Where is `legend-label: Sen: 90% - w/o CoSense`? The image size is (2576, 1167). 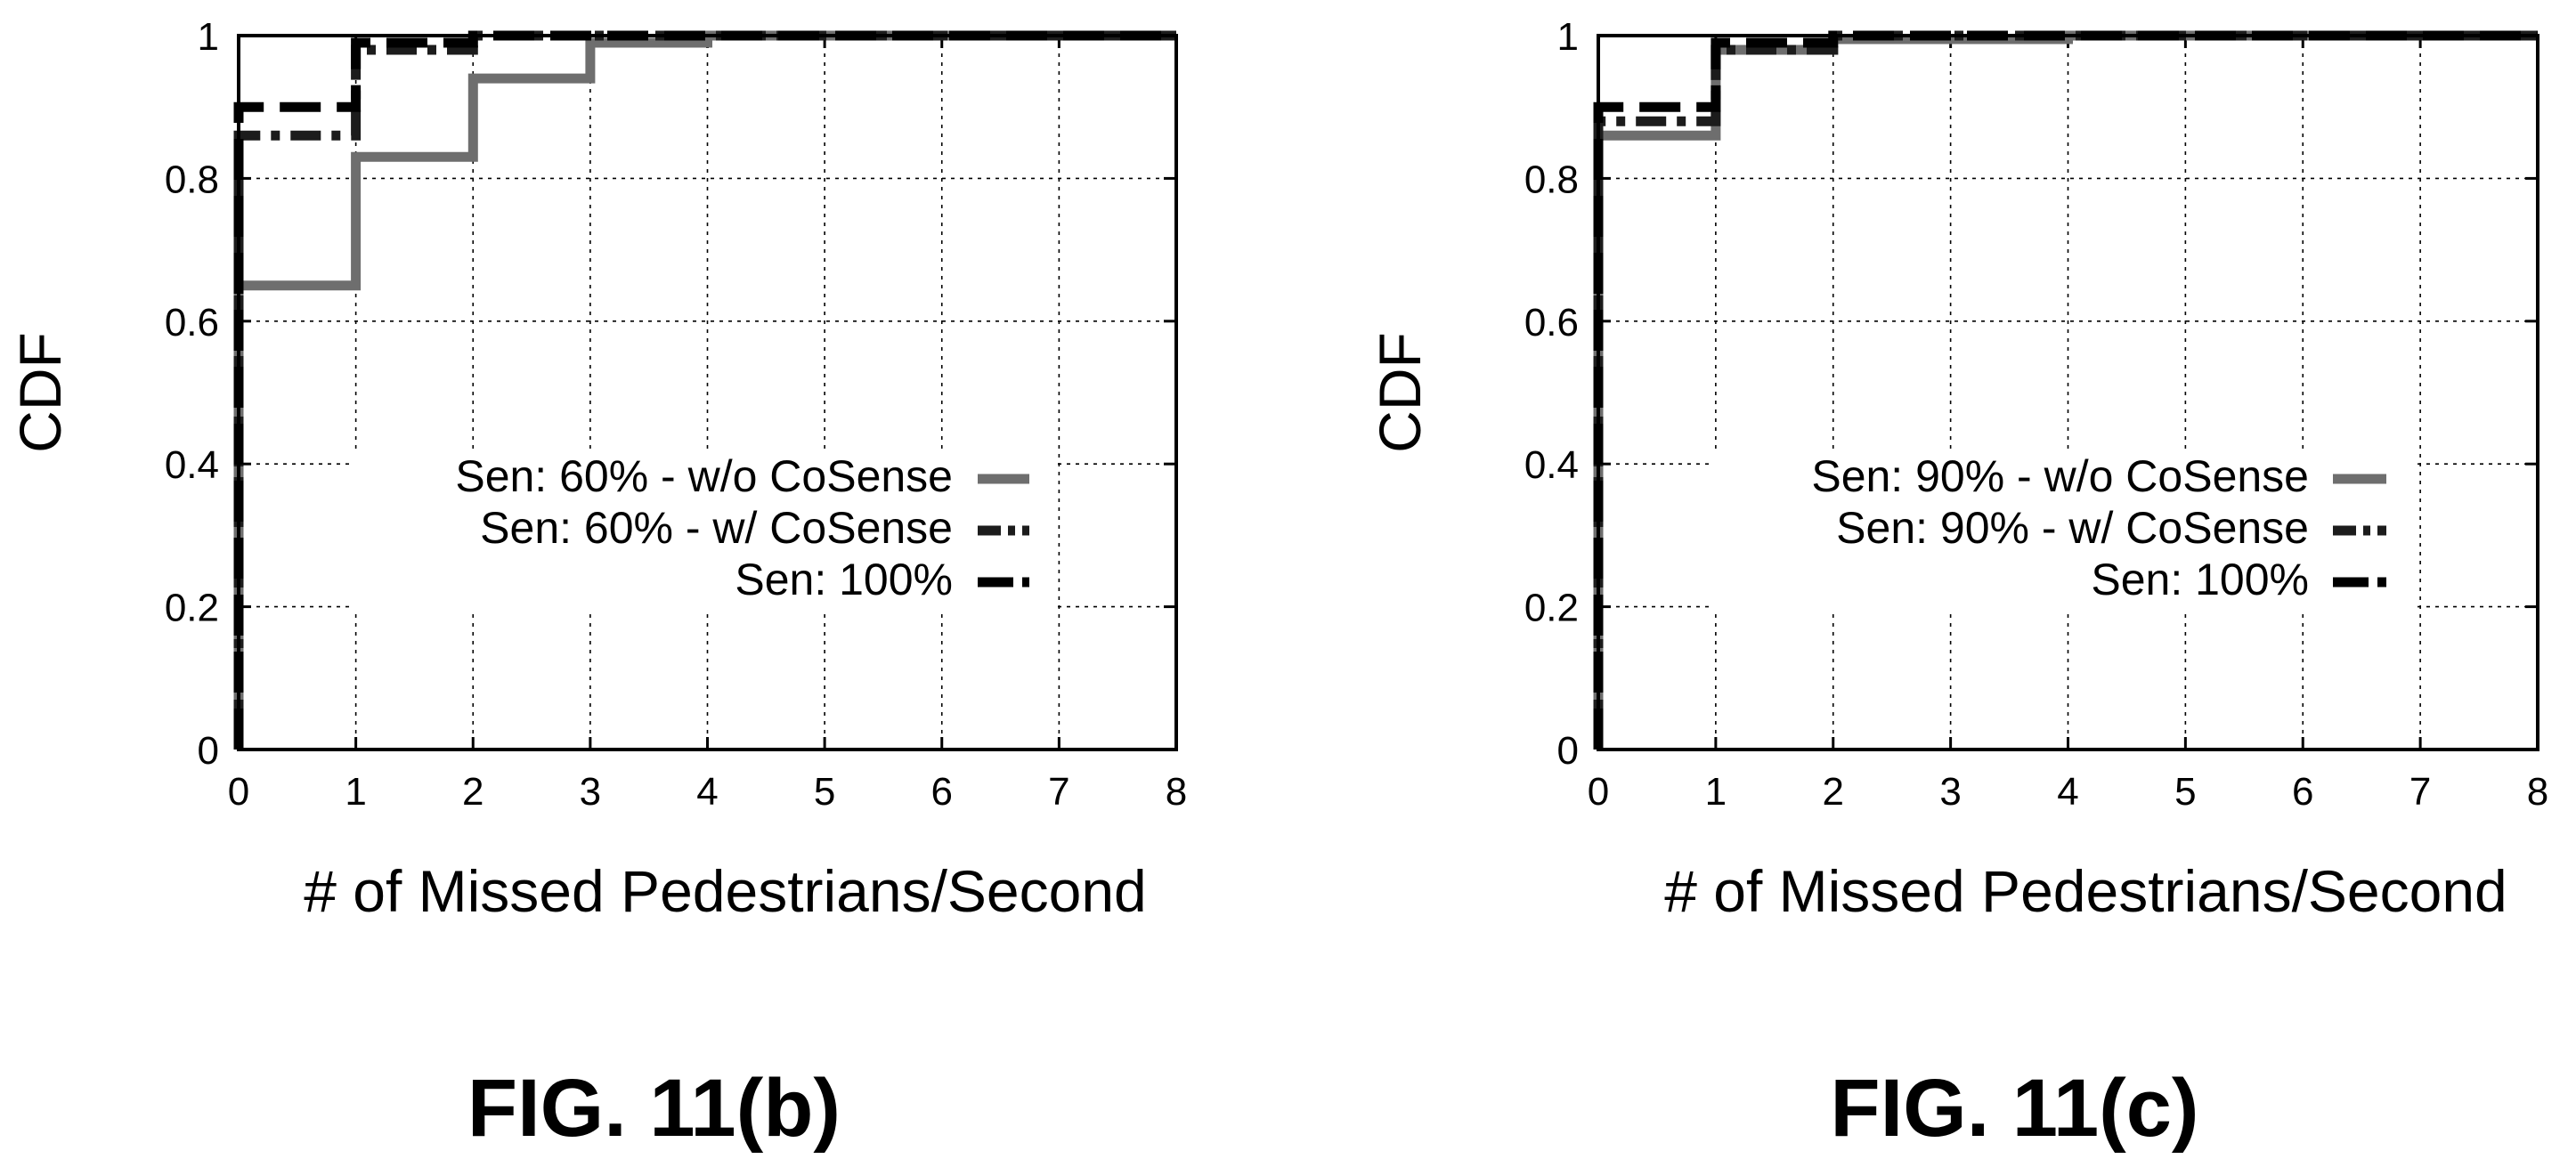 legend-label: Sen: 90% - w/o CoSense is located at coordinates (2060, 476).